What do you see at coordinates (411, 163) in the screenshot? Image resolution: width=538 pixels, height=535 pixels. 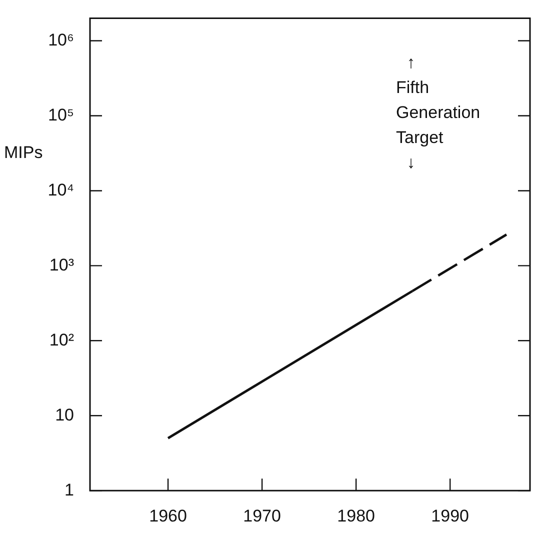 I see `annotation: ↓` at bounding box center [411, 163].